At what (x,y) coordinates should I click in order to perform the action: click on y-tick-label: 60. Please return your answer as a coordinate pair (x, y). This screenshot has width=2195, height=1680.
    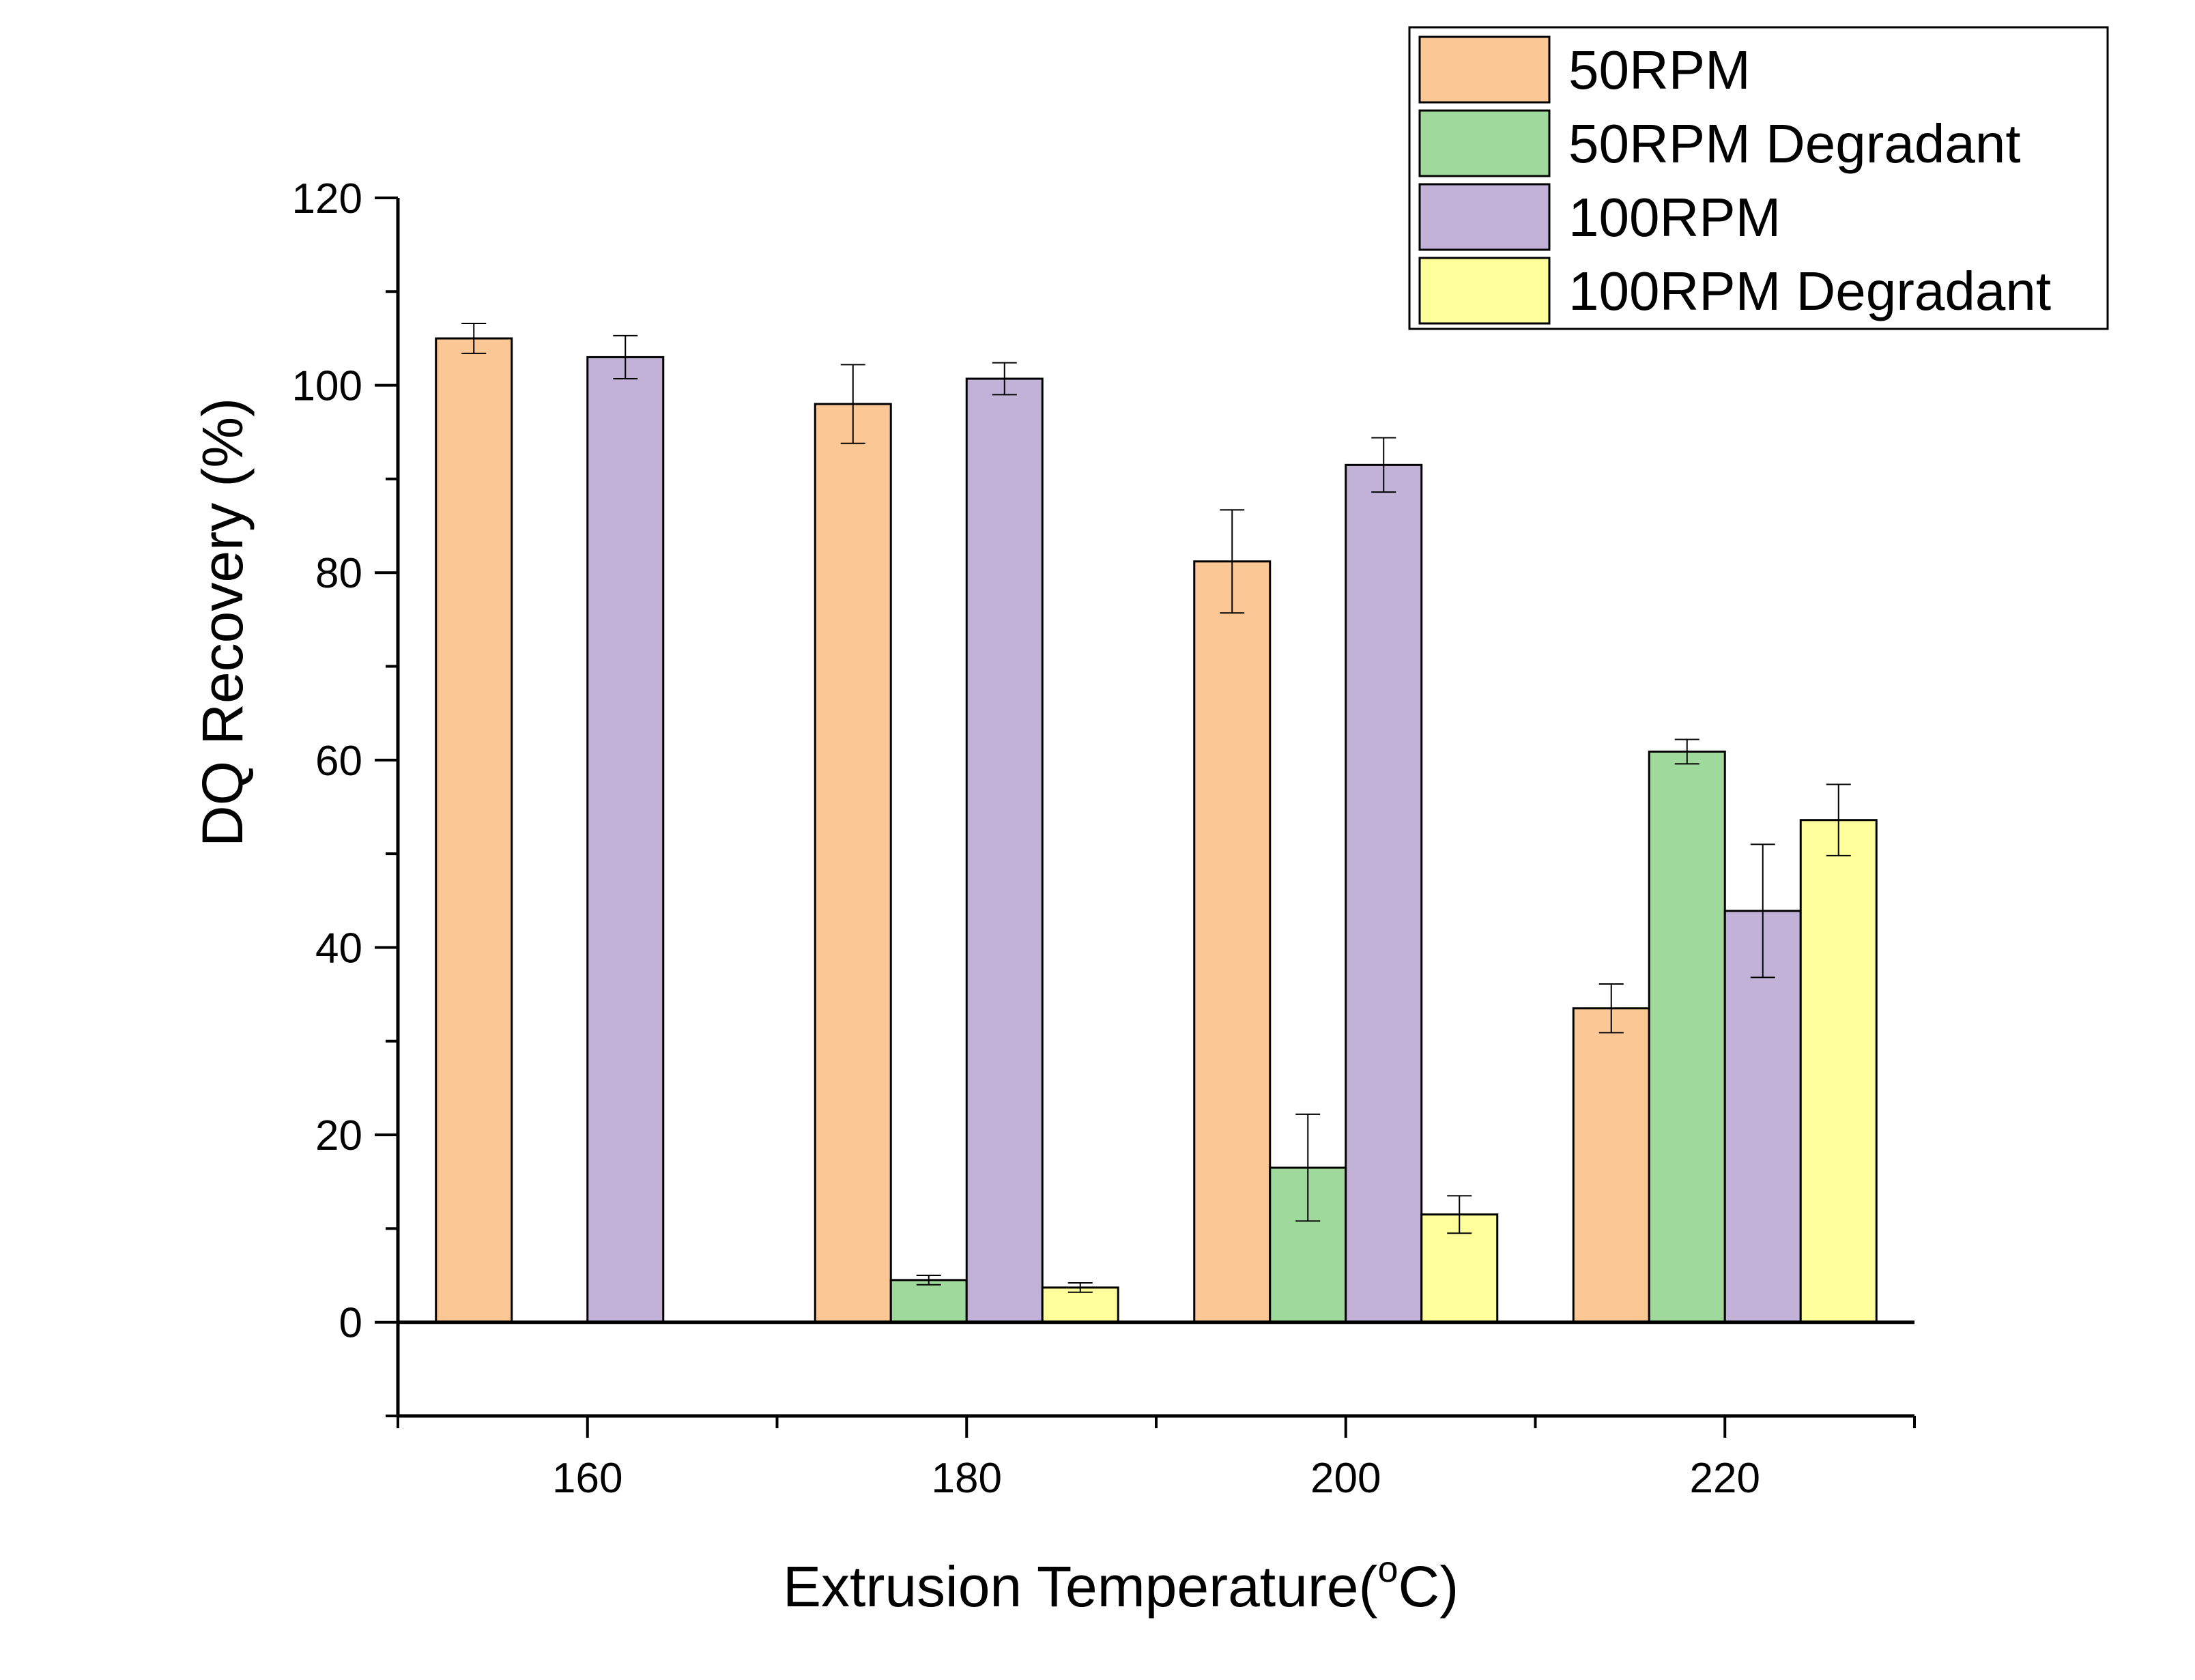
    Looking at the image, I should click on (338, 761).